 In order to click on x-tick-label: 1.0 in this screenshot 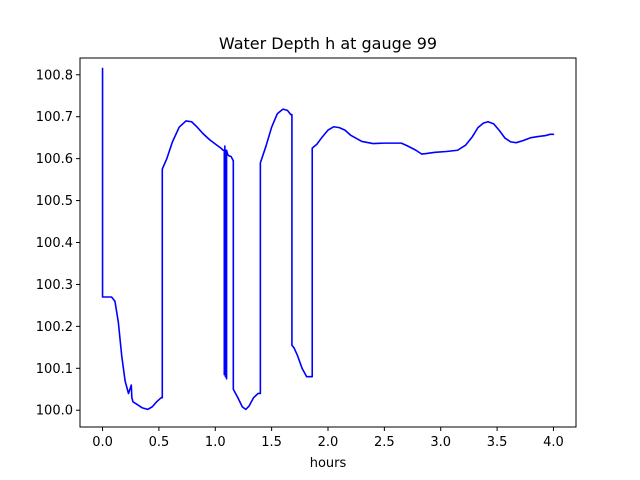, I will do `click(215, 442)`.